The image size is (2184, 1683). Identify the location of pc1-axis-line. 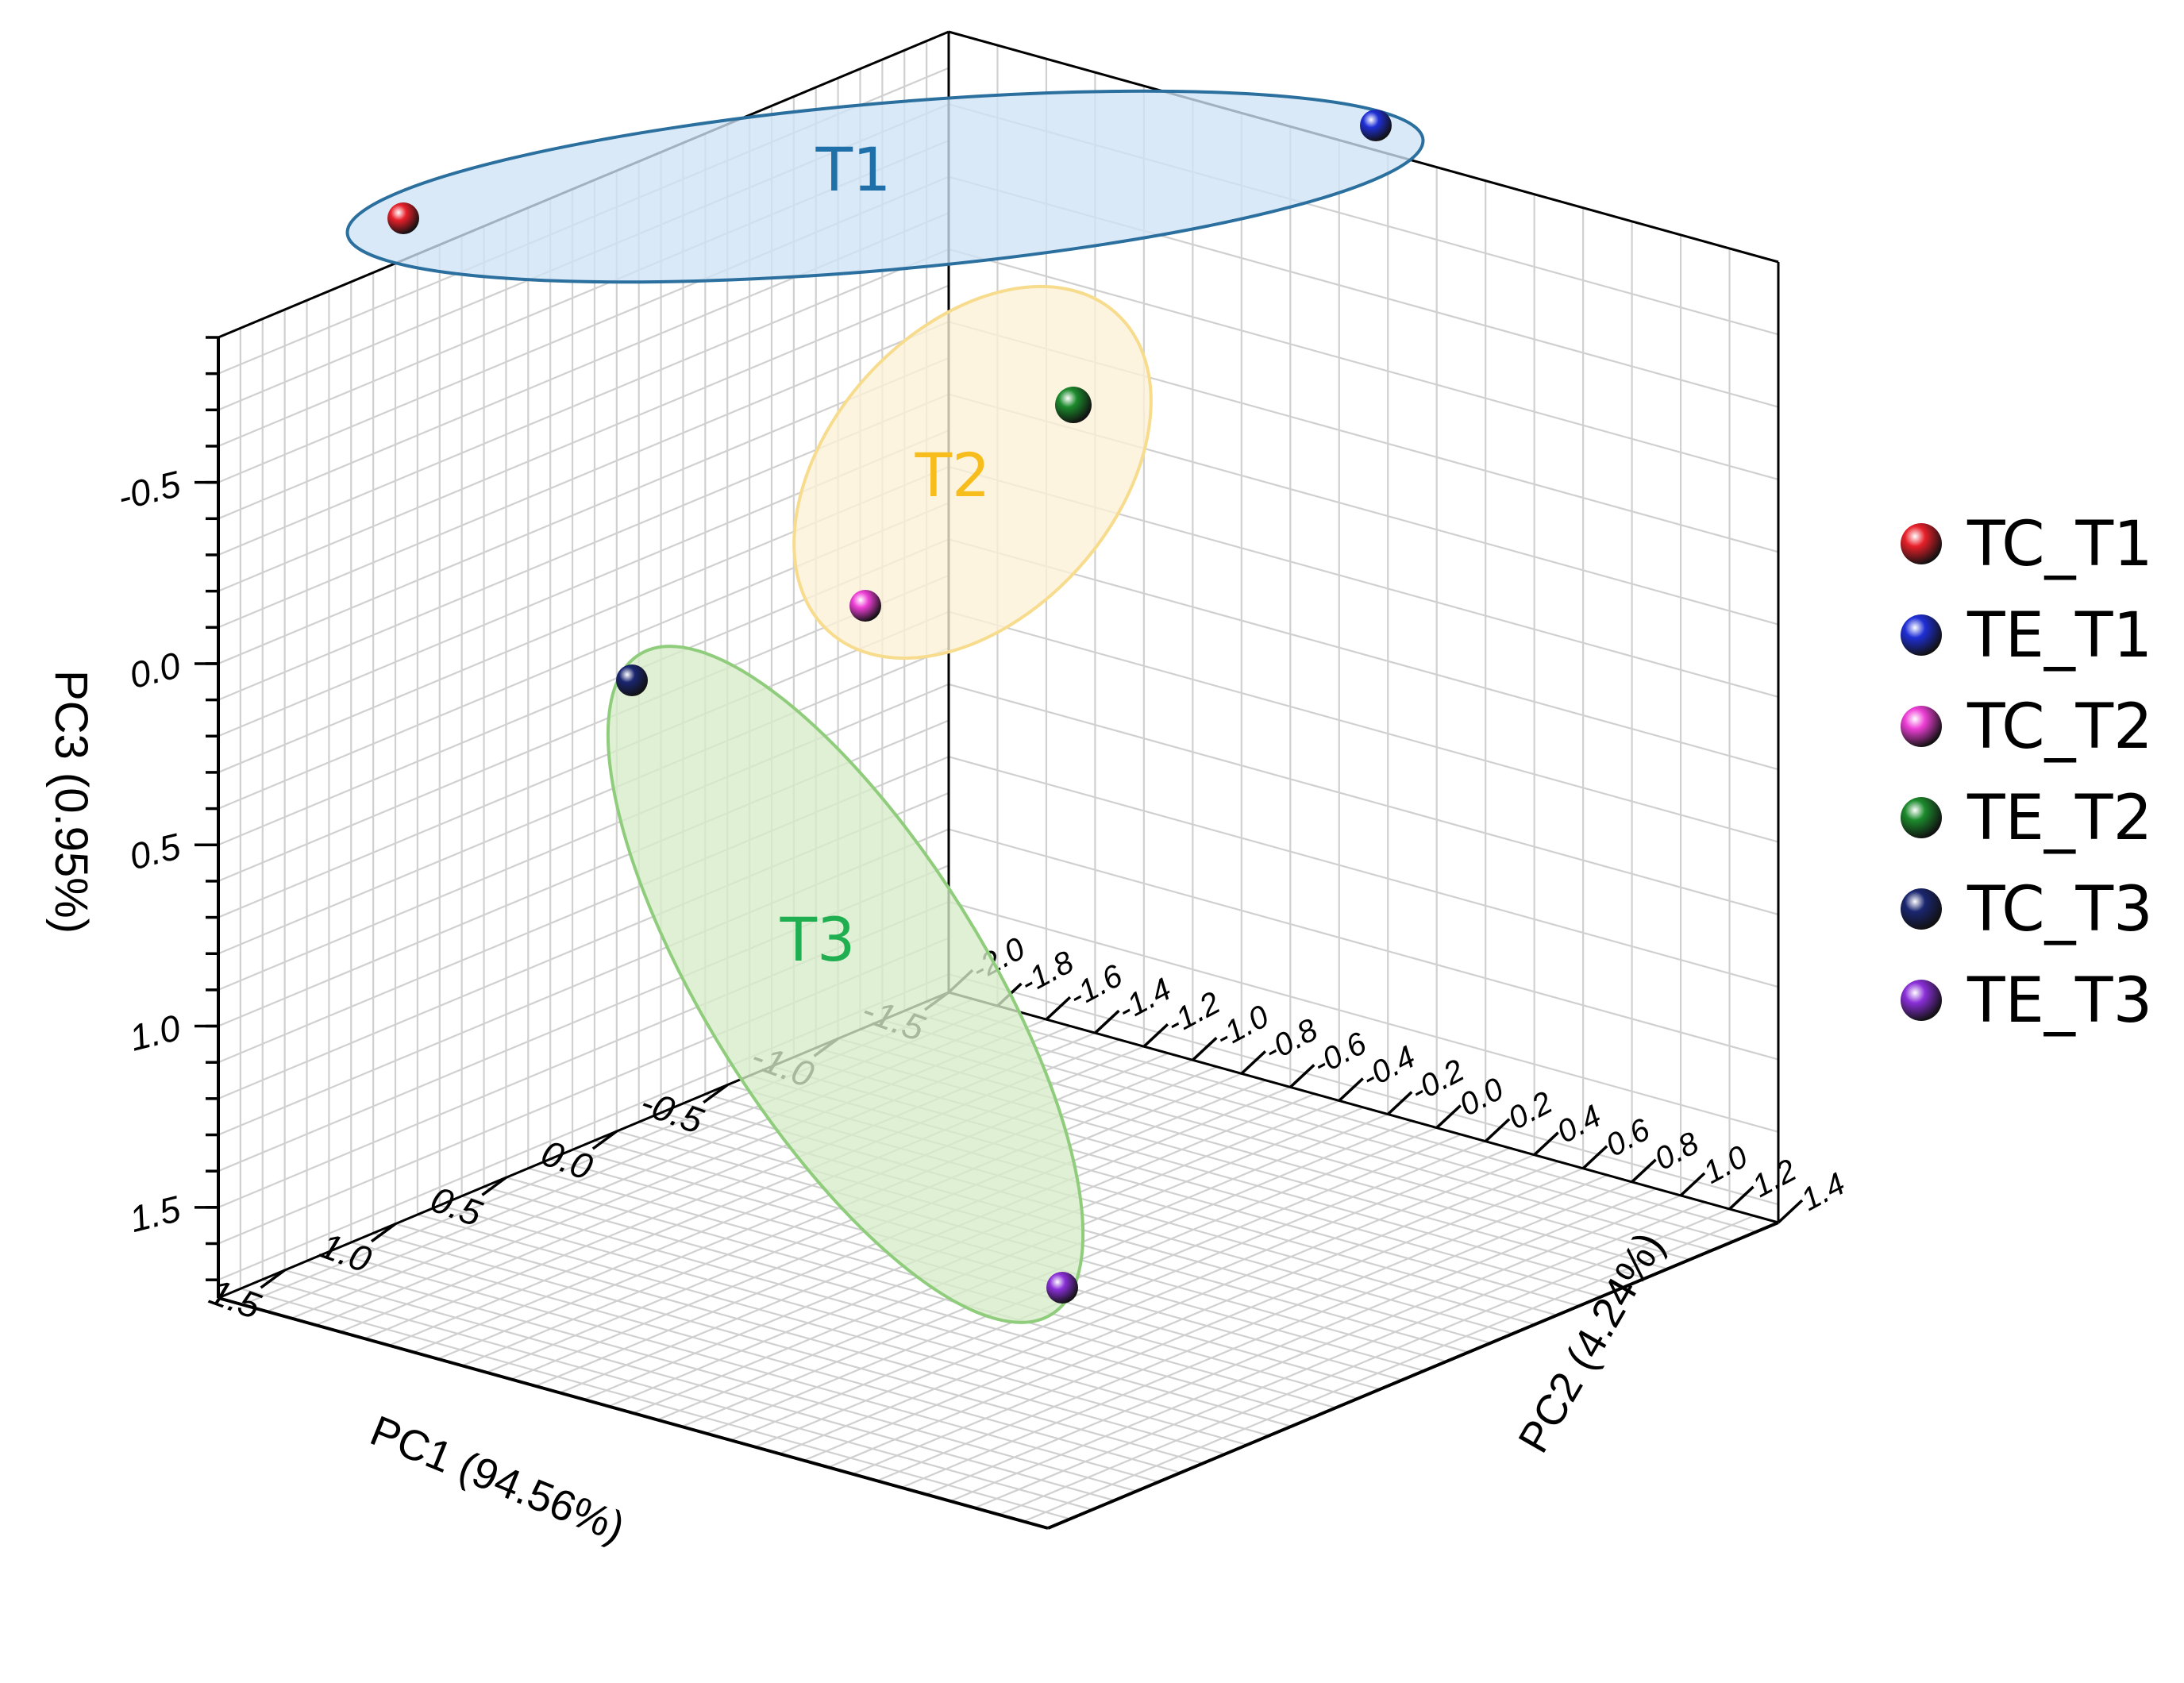
(633, 1413).